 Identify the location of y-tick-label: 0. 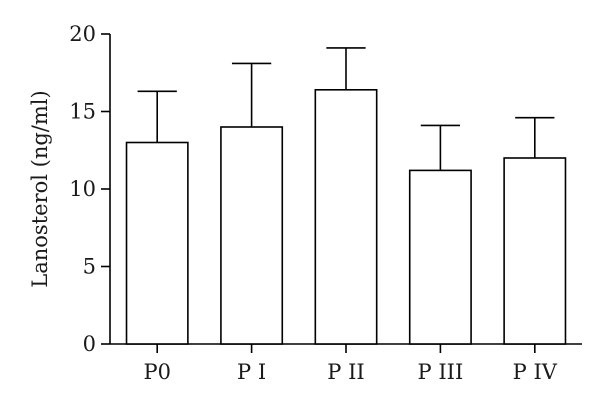
(89, 344).